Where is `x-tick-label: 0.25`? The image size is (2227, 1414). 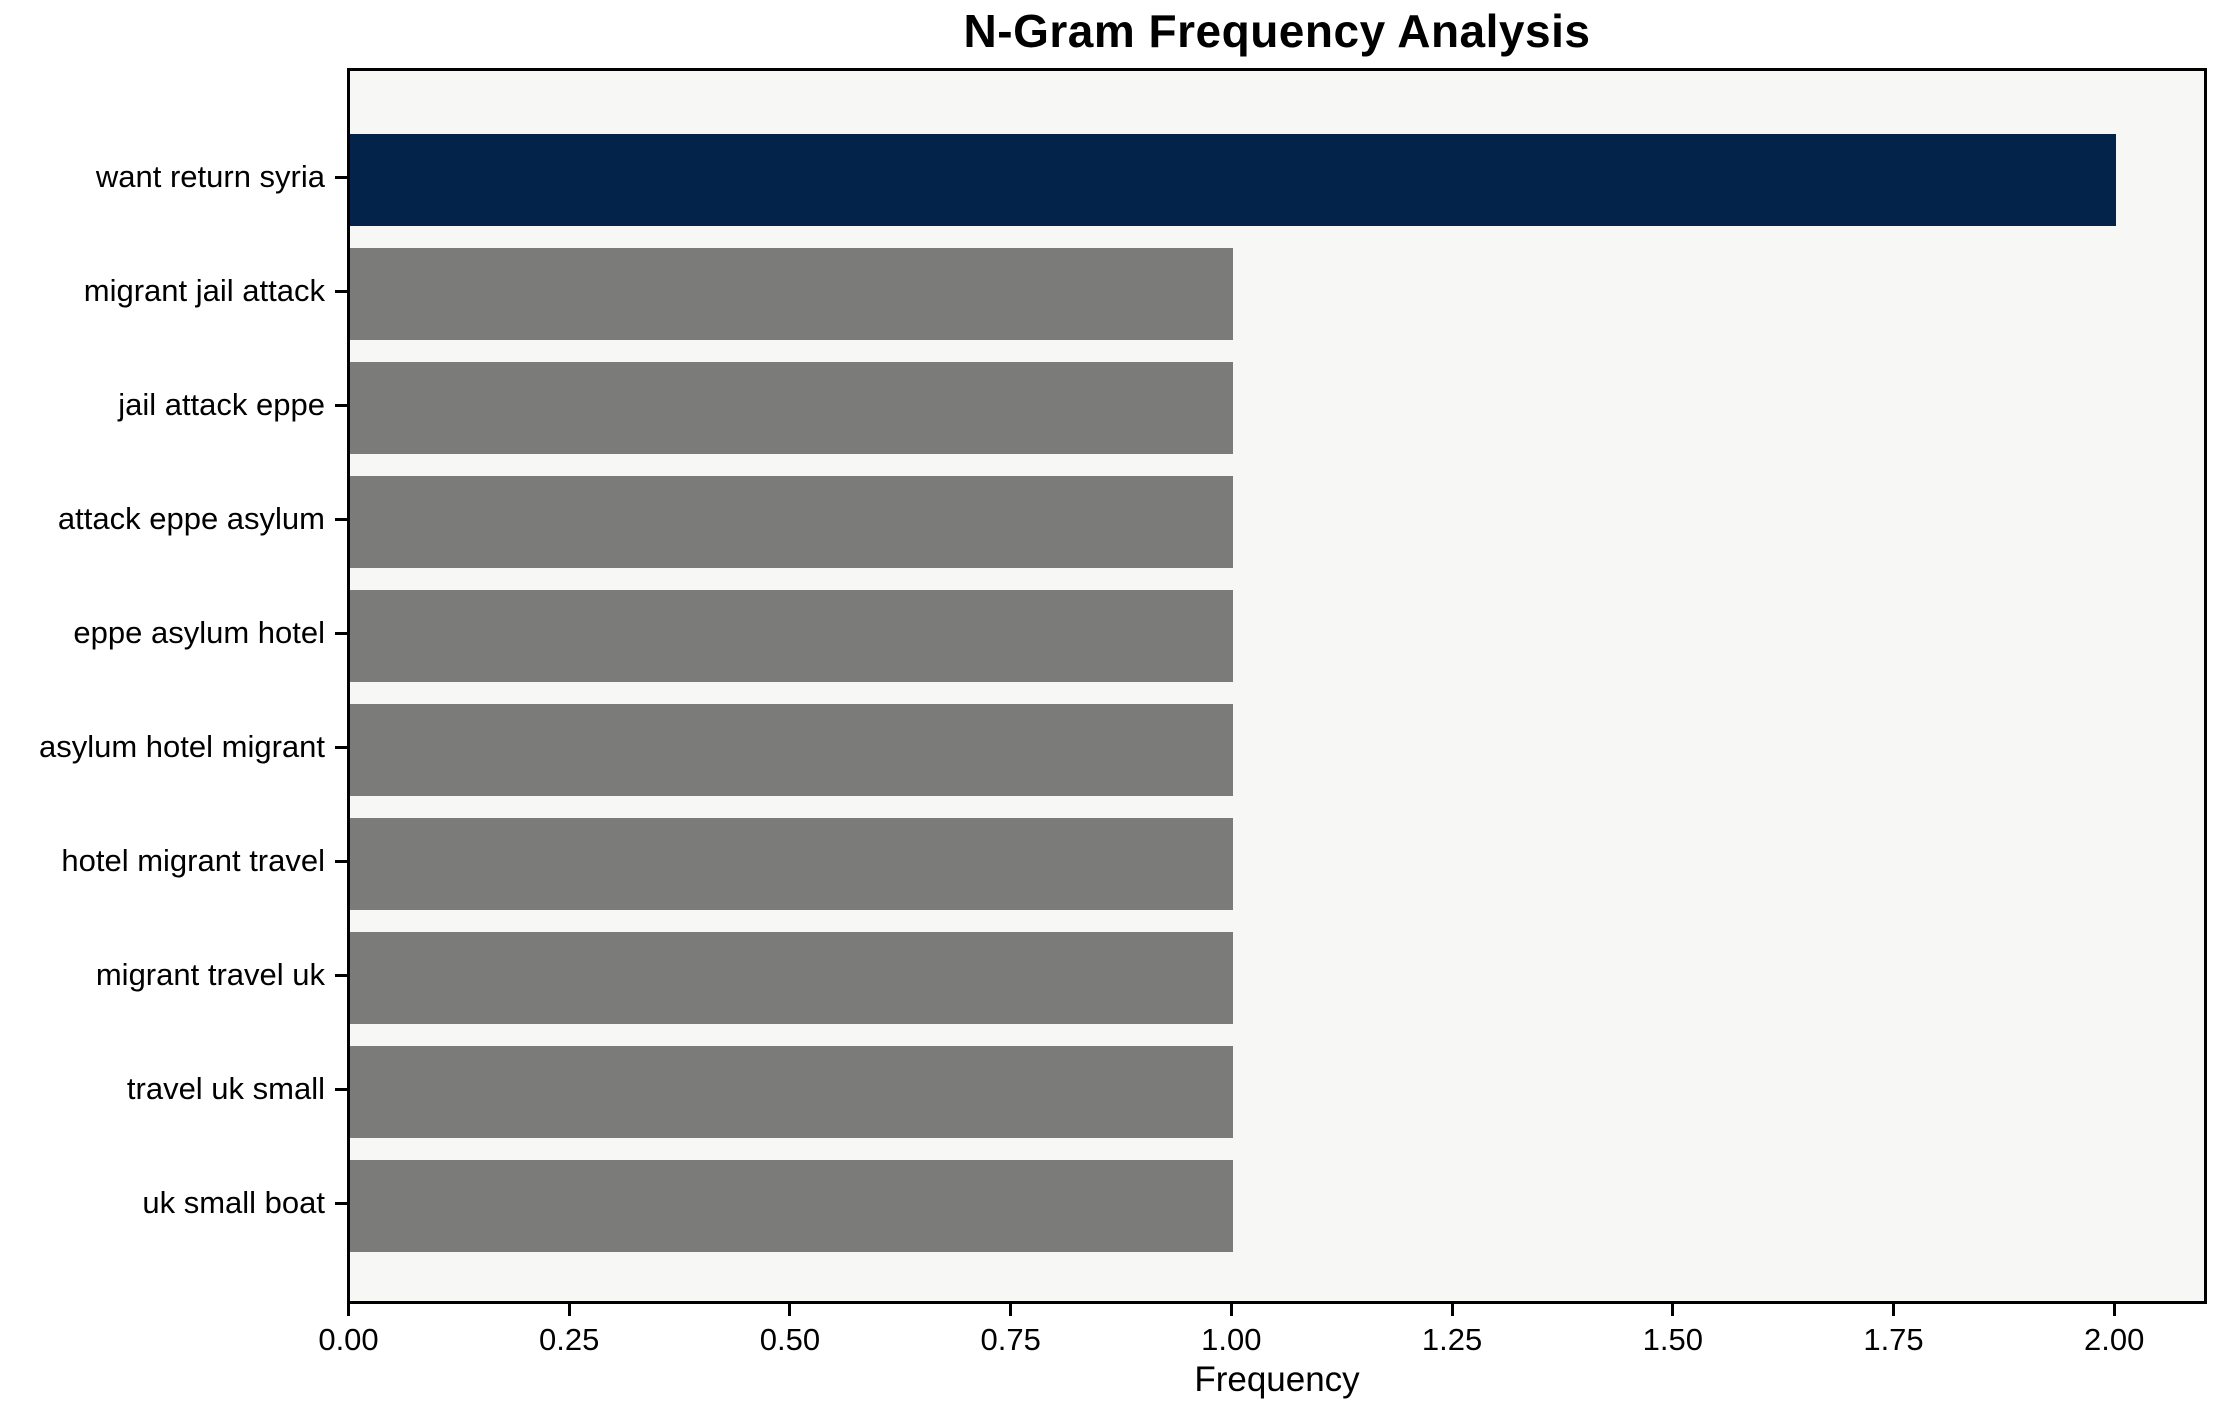
x-tick-label: 0.25 is located at coordinates (569, 1339).